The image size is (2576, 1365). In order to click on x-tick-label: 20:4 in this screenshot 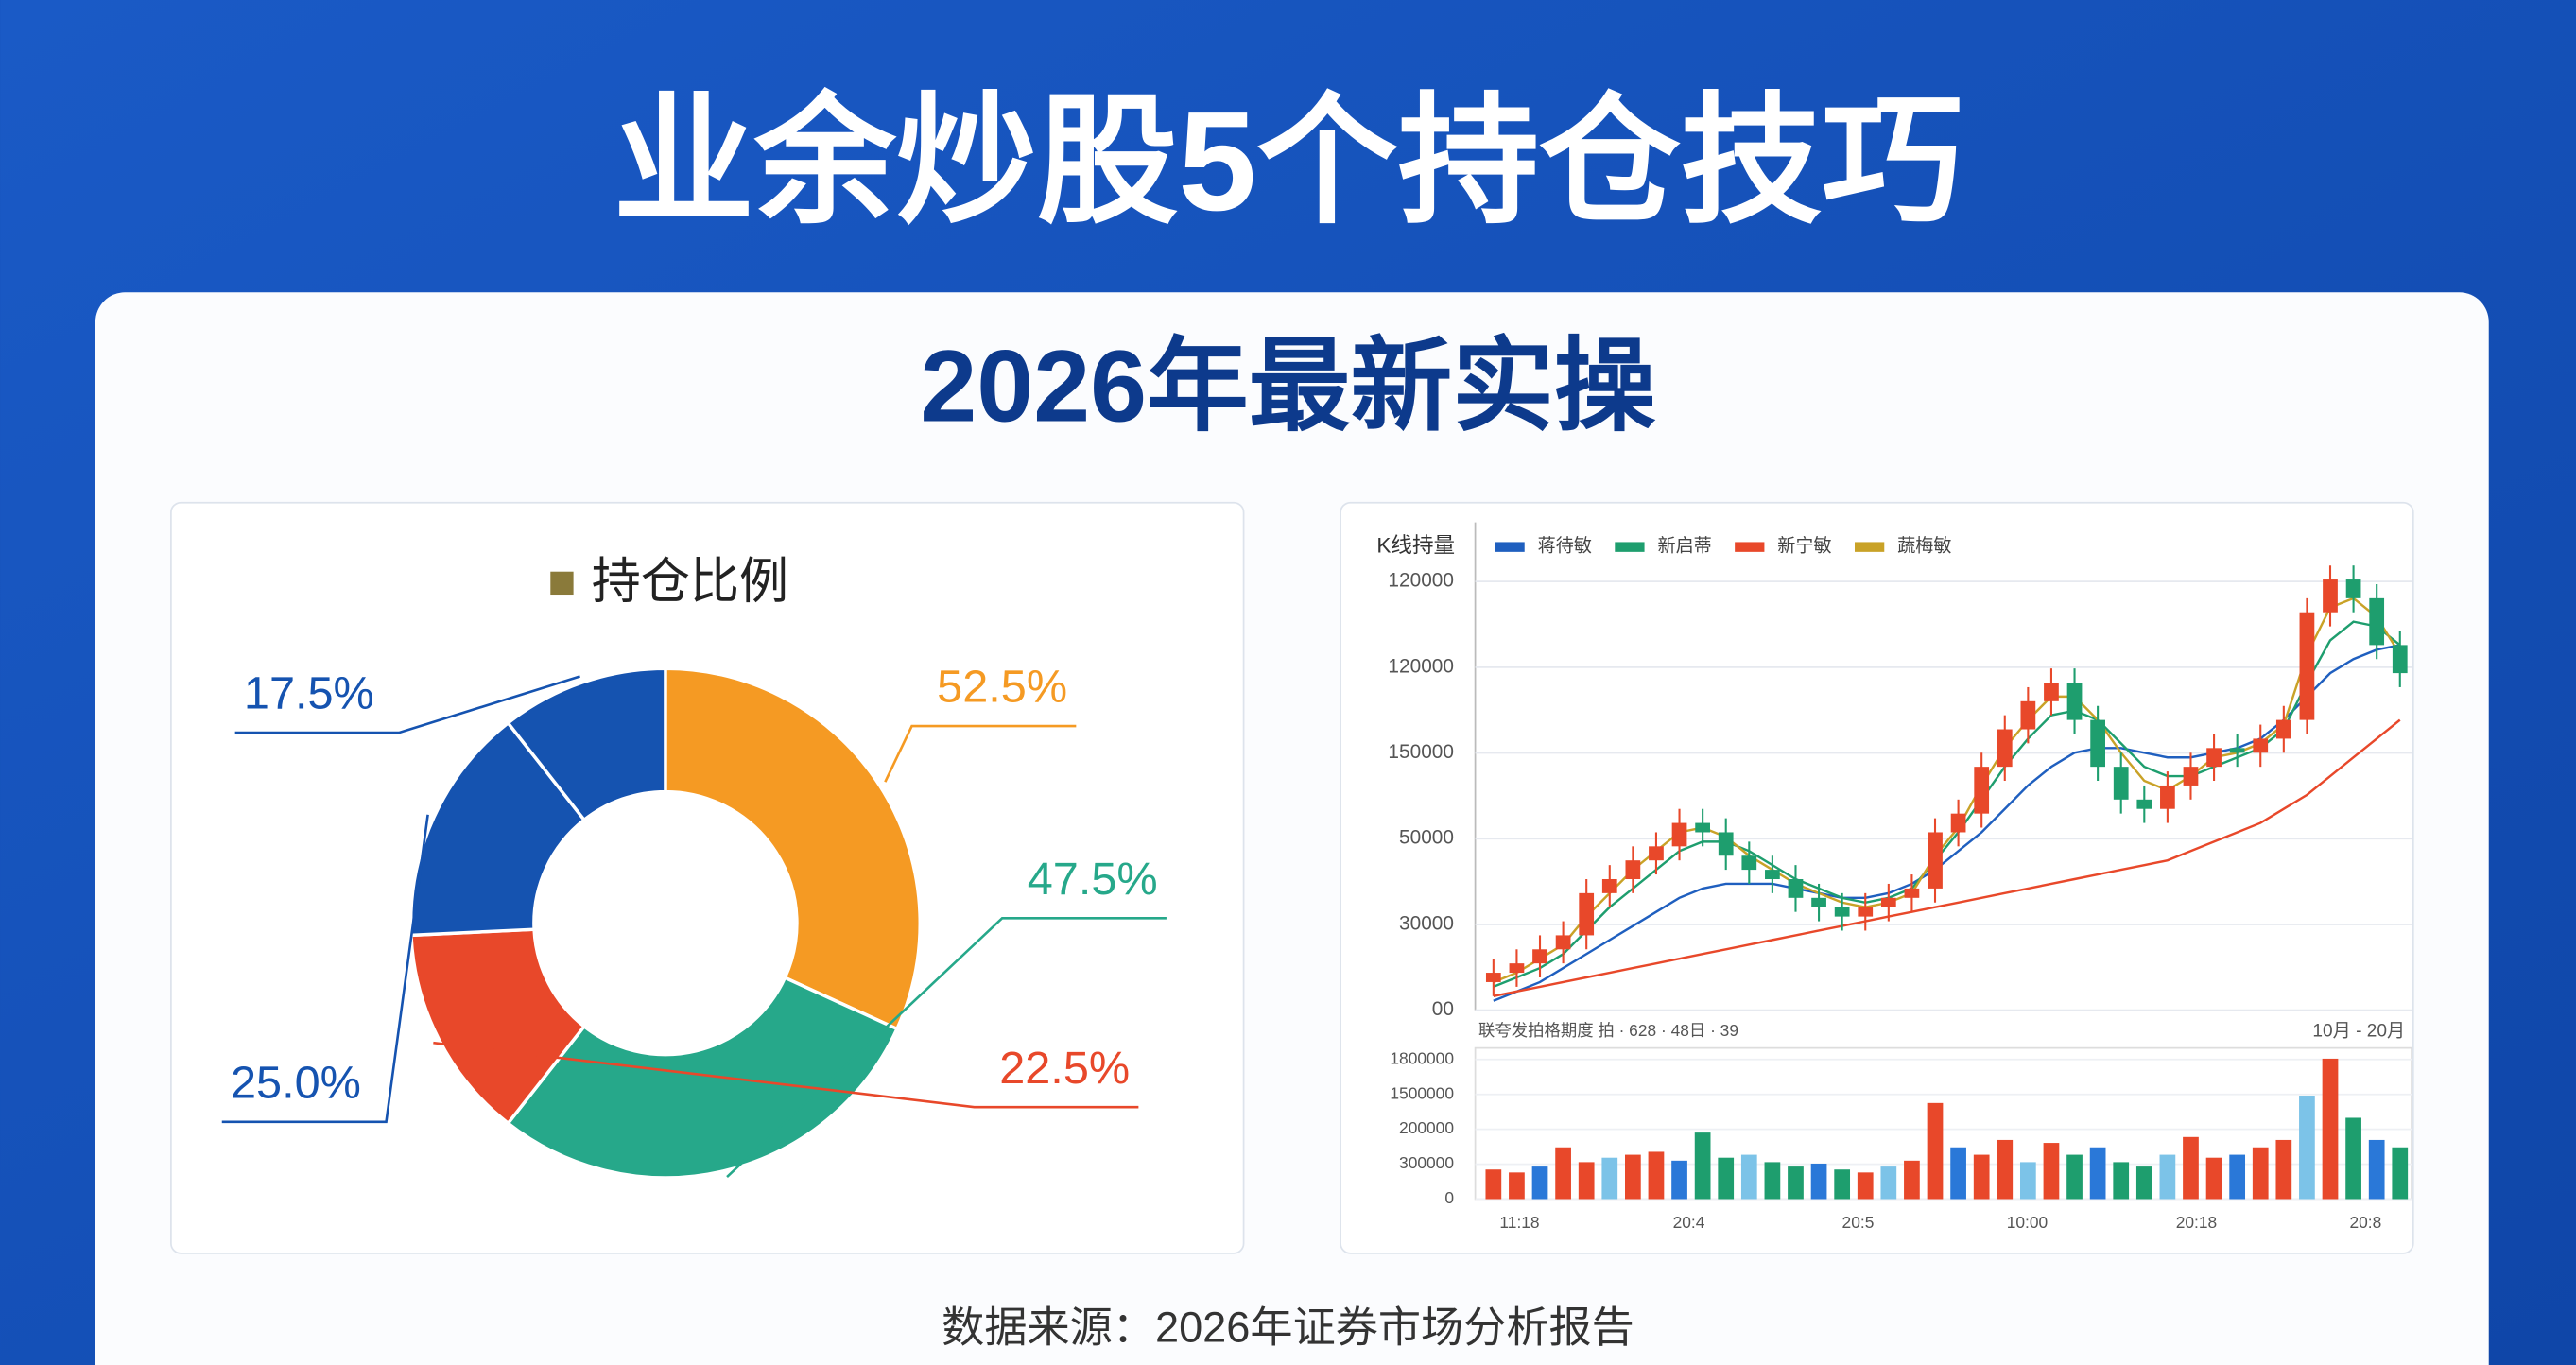, I will do `click(1689, 1222)`.